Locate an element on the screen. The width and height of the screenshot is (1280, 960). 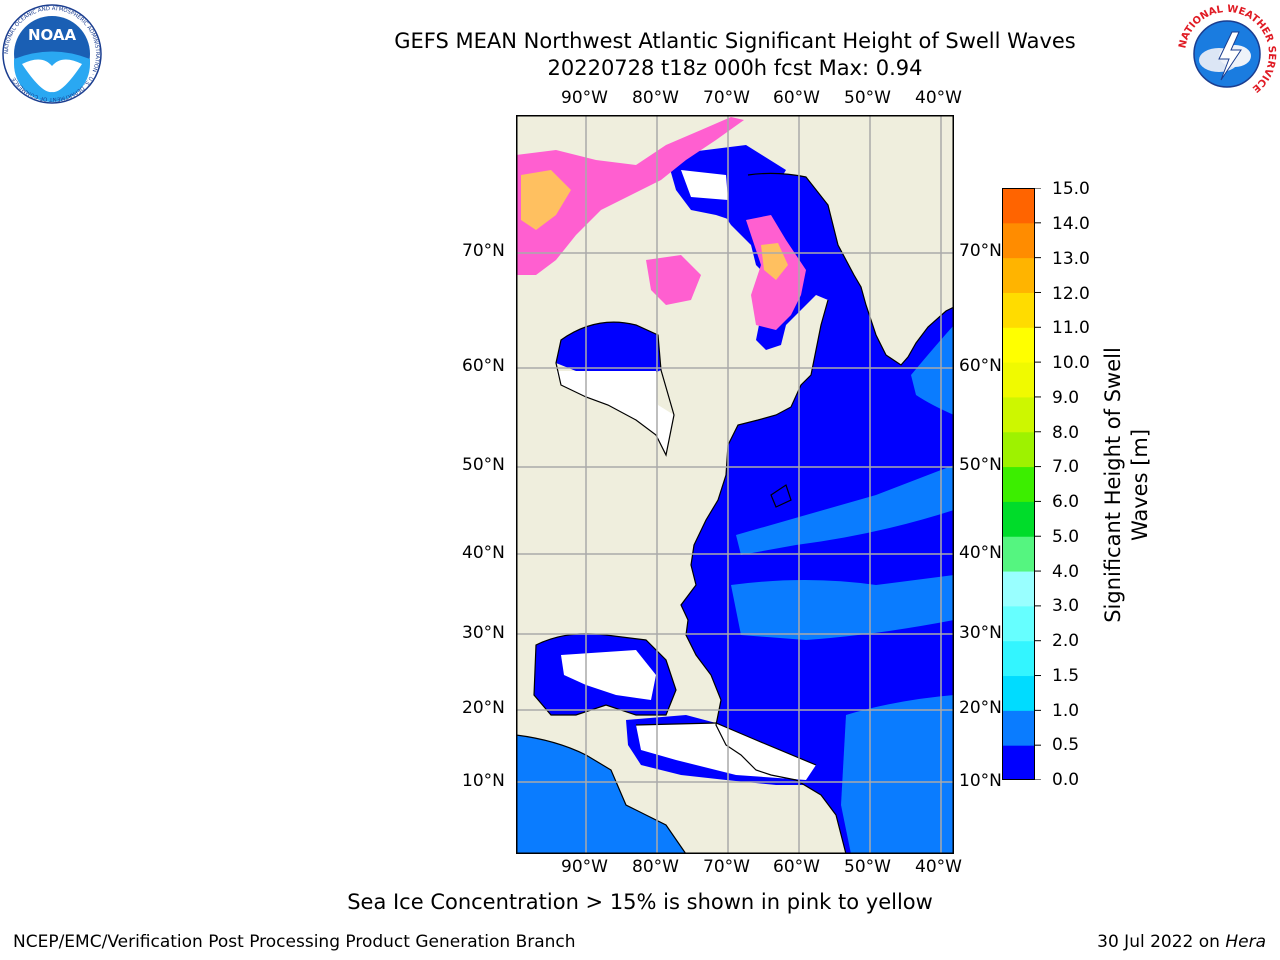
lon-label-top-70w: 70°W is located at coordinates (726, 98).